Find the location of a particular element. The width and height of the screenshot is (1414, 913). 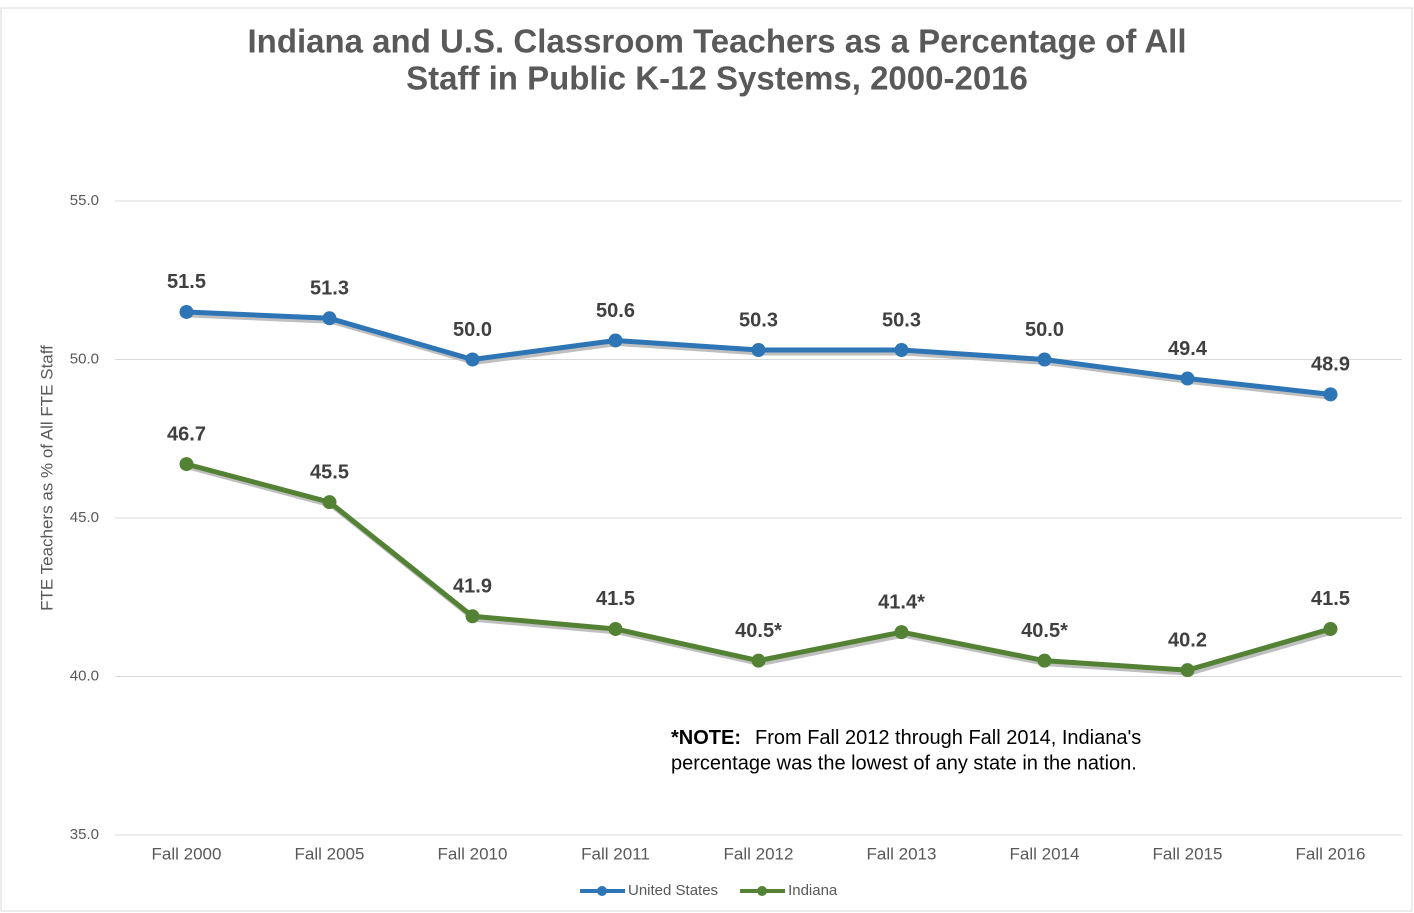

data-label: 49.4 is located at coordinates (1188, 349).